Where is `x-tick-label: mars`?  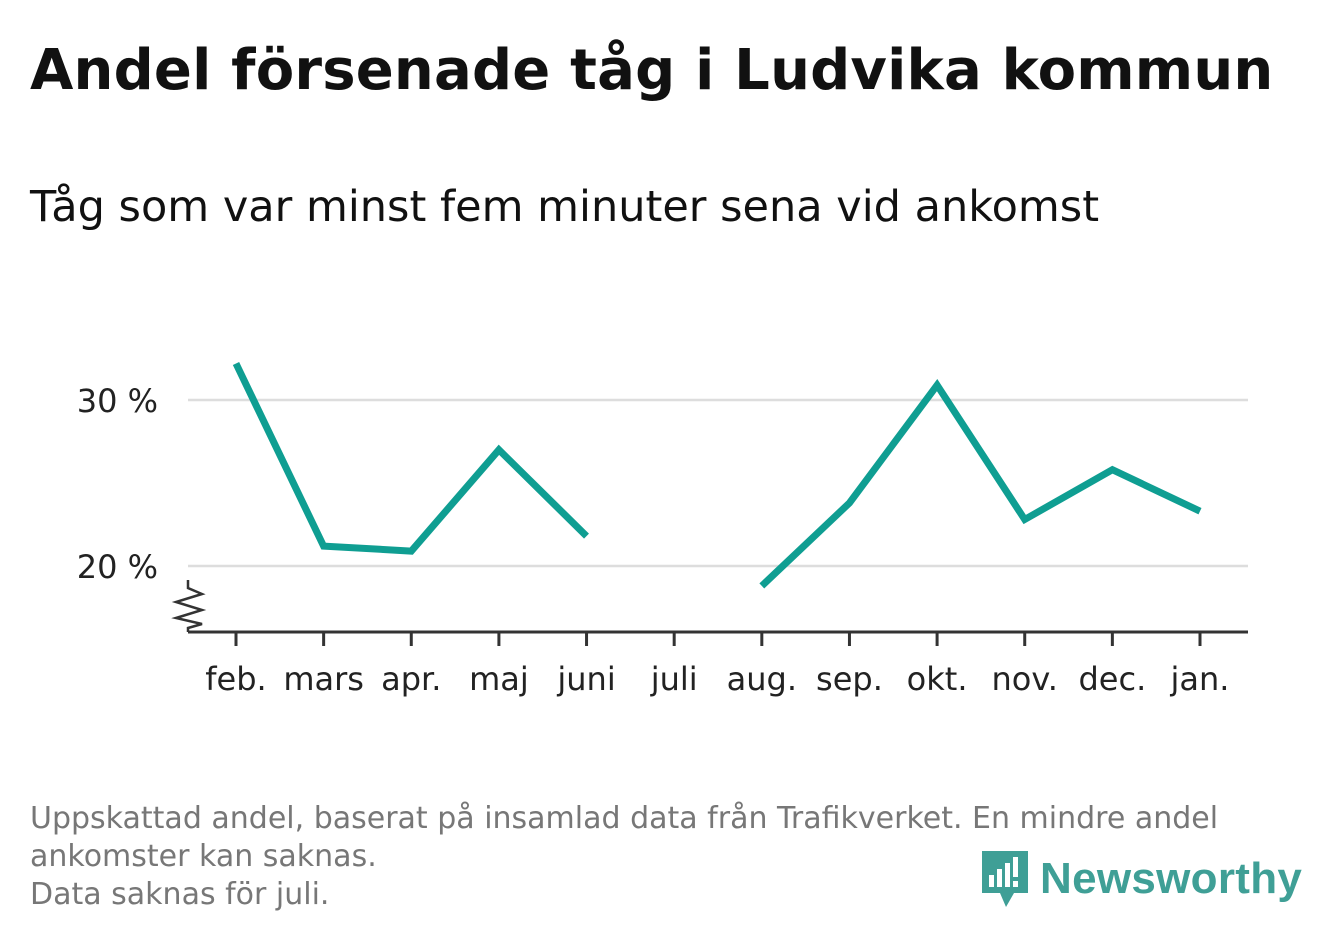 x-tick-label: mars is located at coordinates (323, 679).